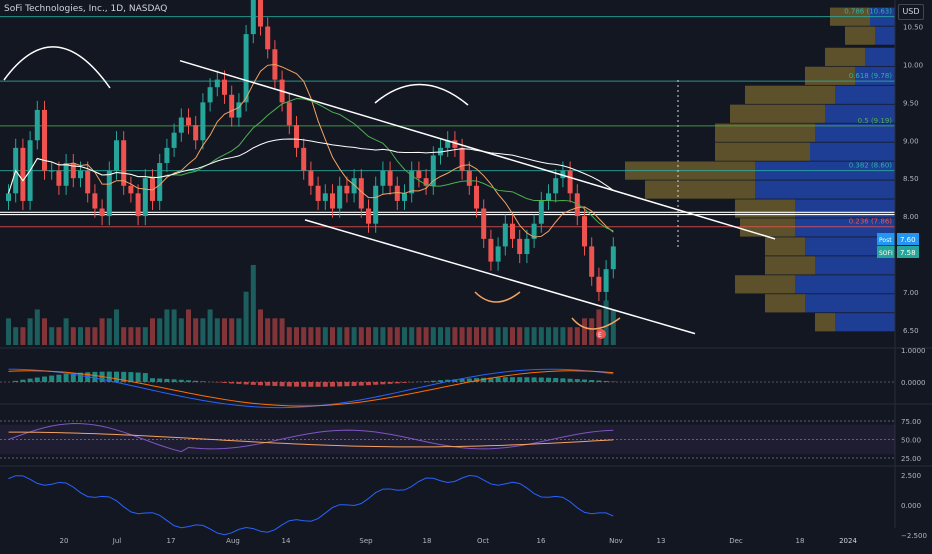 Image resolution: width=932 pixels, height=554 pixels. I want to click on time-tick-label: Nov, so click(616, 541).